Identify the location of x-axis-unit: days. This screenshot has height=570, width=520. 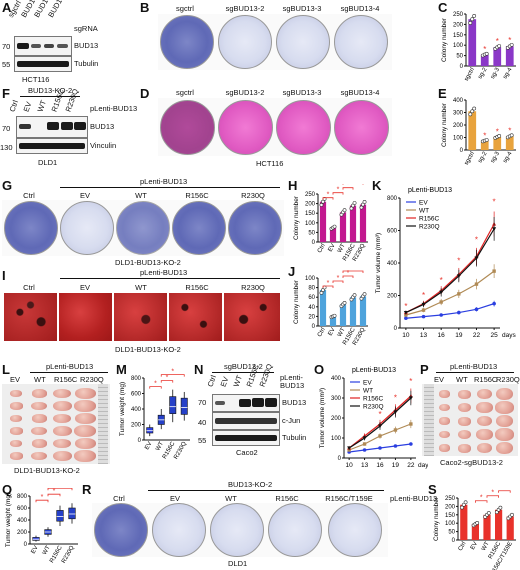
(509, 335).